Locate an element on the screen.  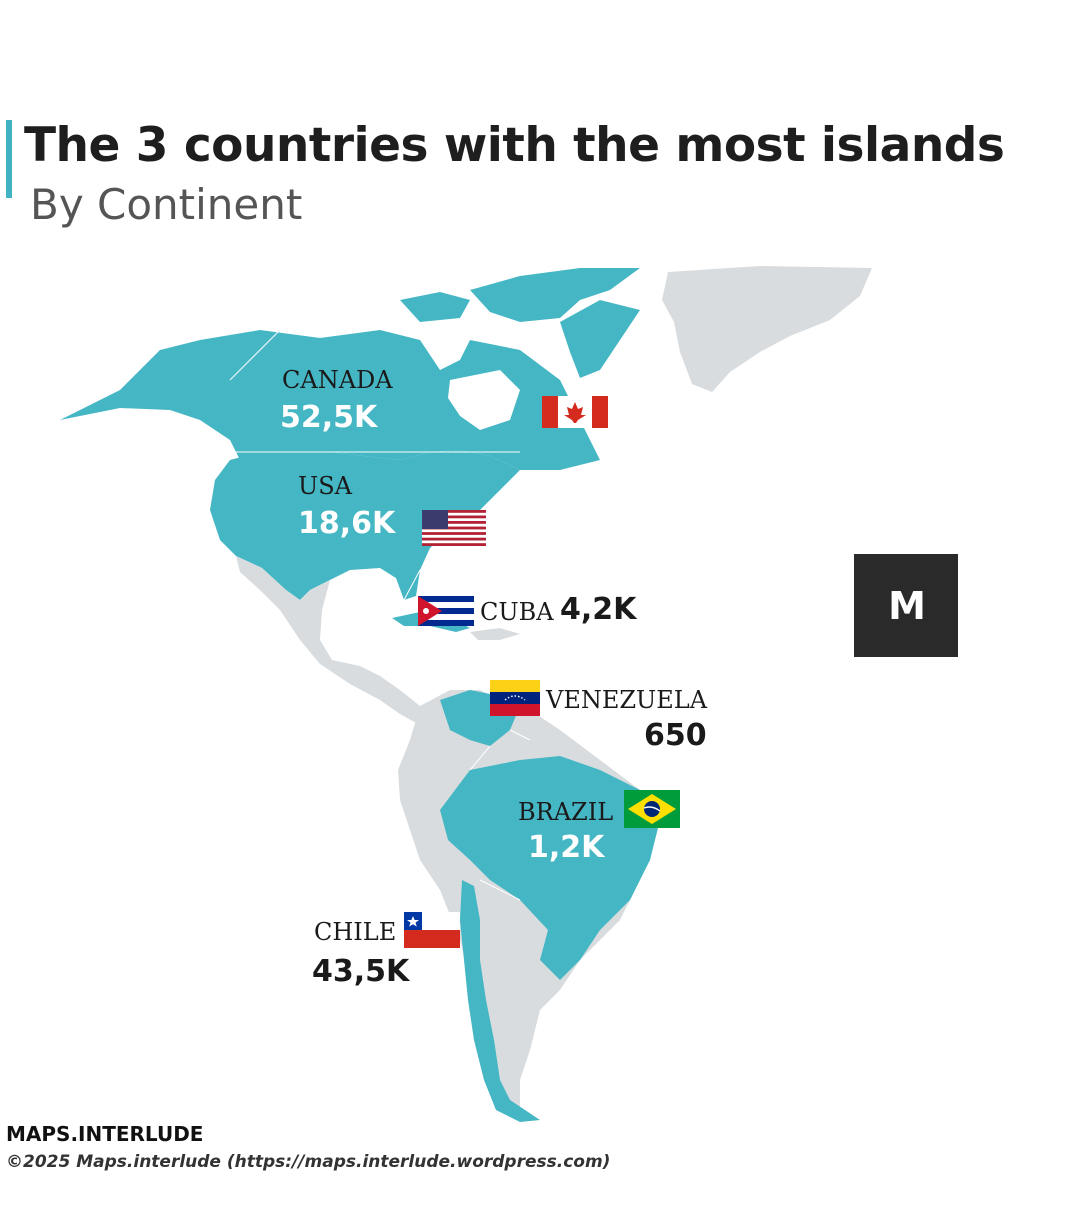
brazil-land is located at coordinates (550, 868).